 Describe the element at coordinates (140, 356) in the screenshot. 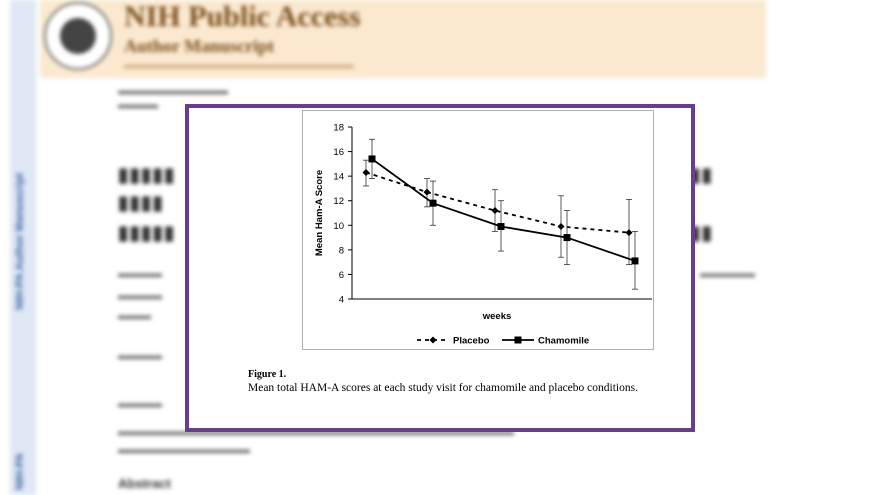

I see `affiliation-placeholder-3: ▬▬▬▬` at that location.